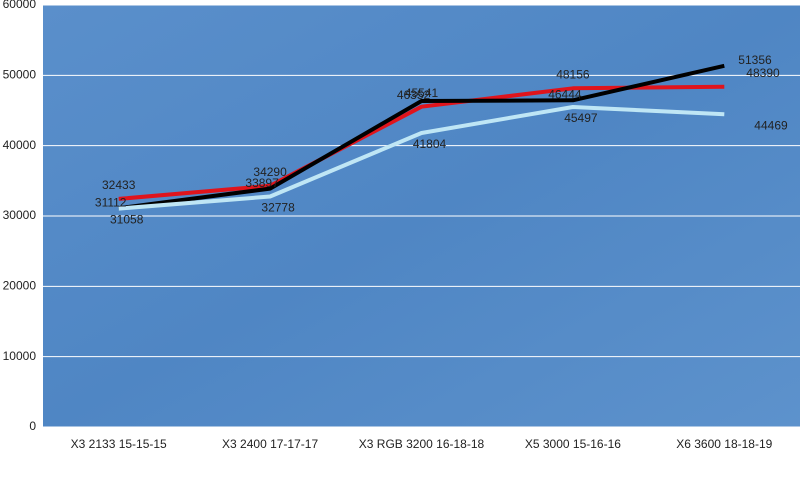 The width and height of the screenshot is (800, 480). I want to click on data-label: 33897, so click(262, 183).